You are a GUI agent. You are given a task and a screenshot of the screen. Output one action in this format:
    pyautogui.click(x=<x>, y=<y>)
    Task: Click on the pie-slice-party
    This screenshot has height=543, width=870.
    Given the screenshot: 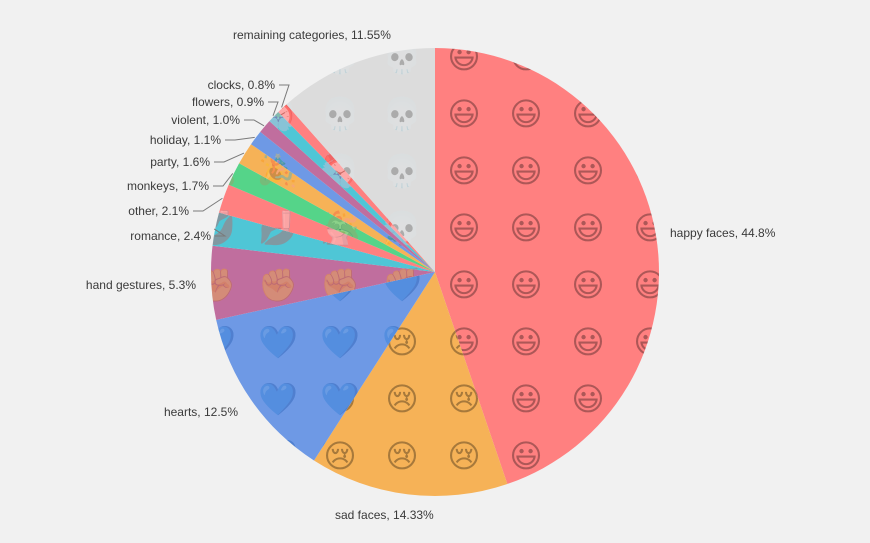 What is the action you would take?
    pyautogui.click(x=337, y=208)
    